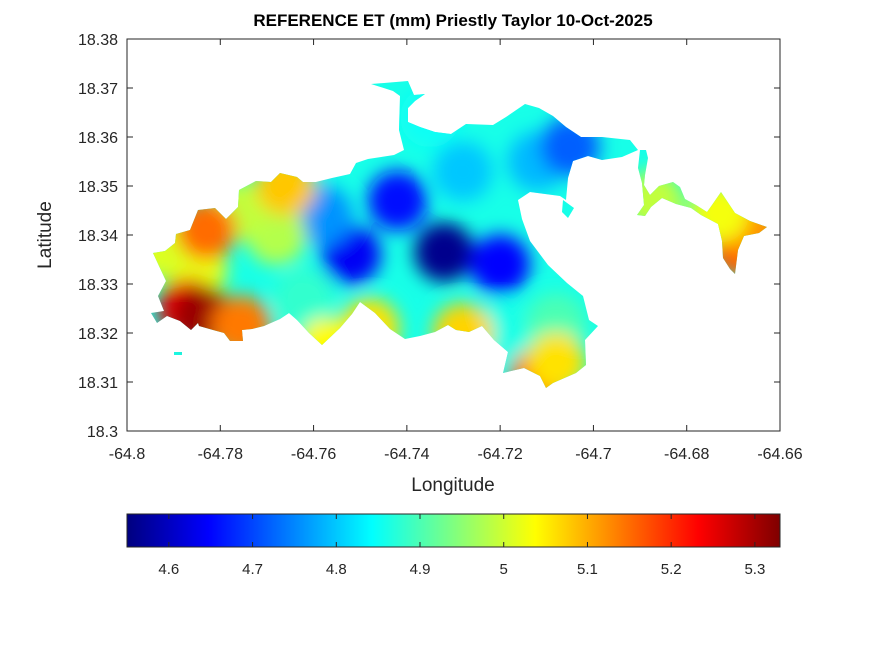 The image size is (875, 656). What do you see at coordinates (499, 454) in the screenshot?
I see `x-tick-label: -64.72` at bounding box center [499, 454].